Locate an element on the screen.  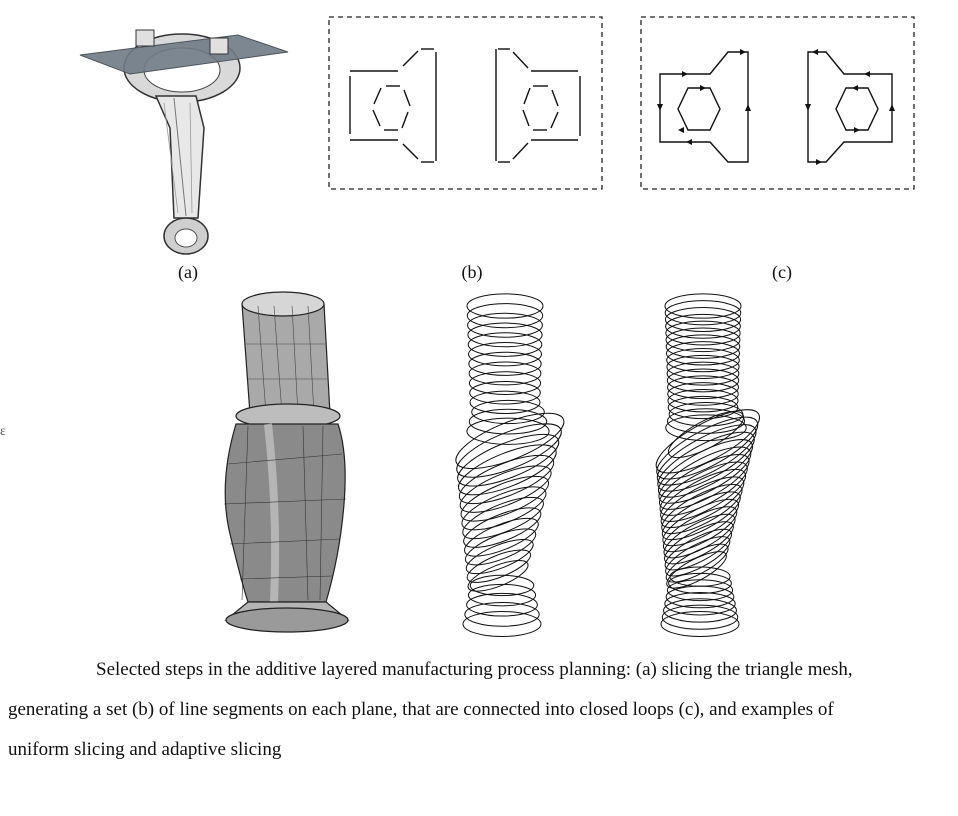
line-segments-figure is located at coordinates (466, 104).